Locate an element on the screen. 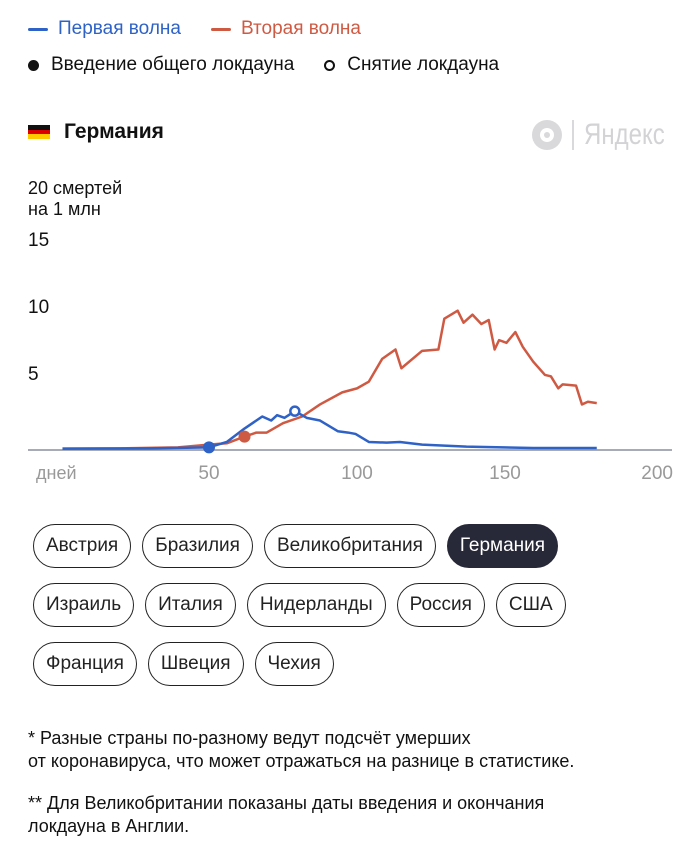  x-tick-label: 150 is located at coordinates (505, 473).